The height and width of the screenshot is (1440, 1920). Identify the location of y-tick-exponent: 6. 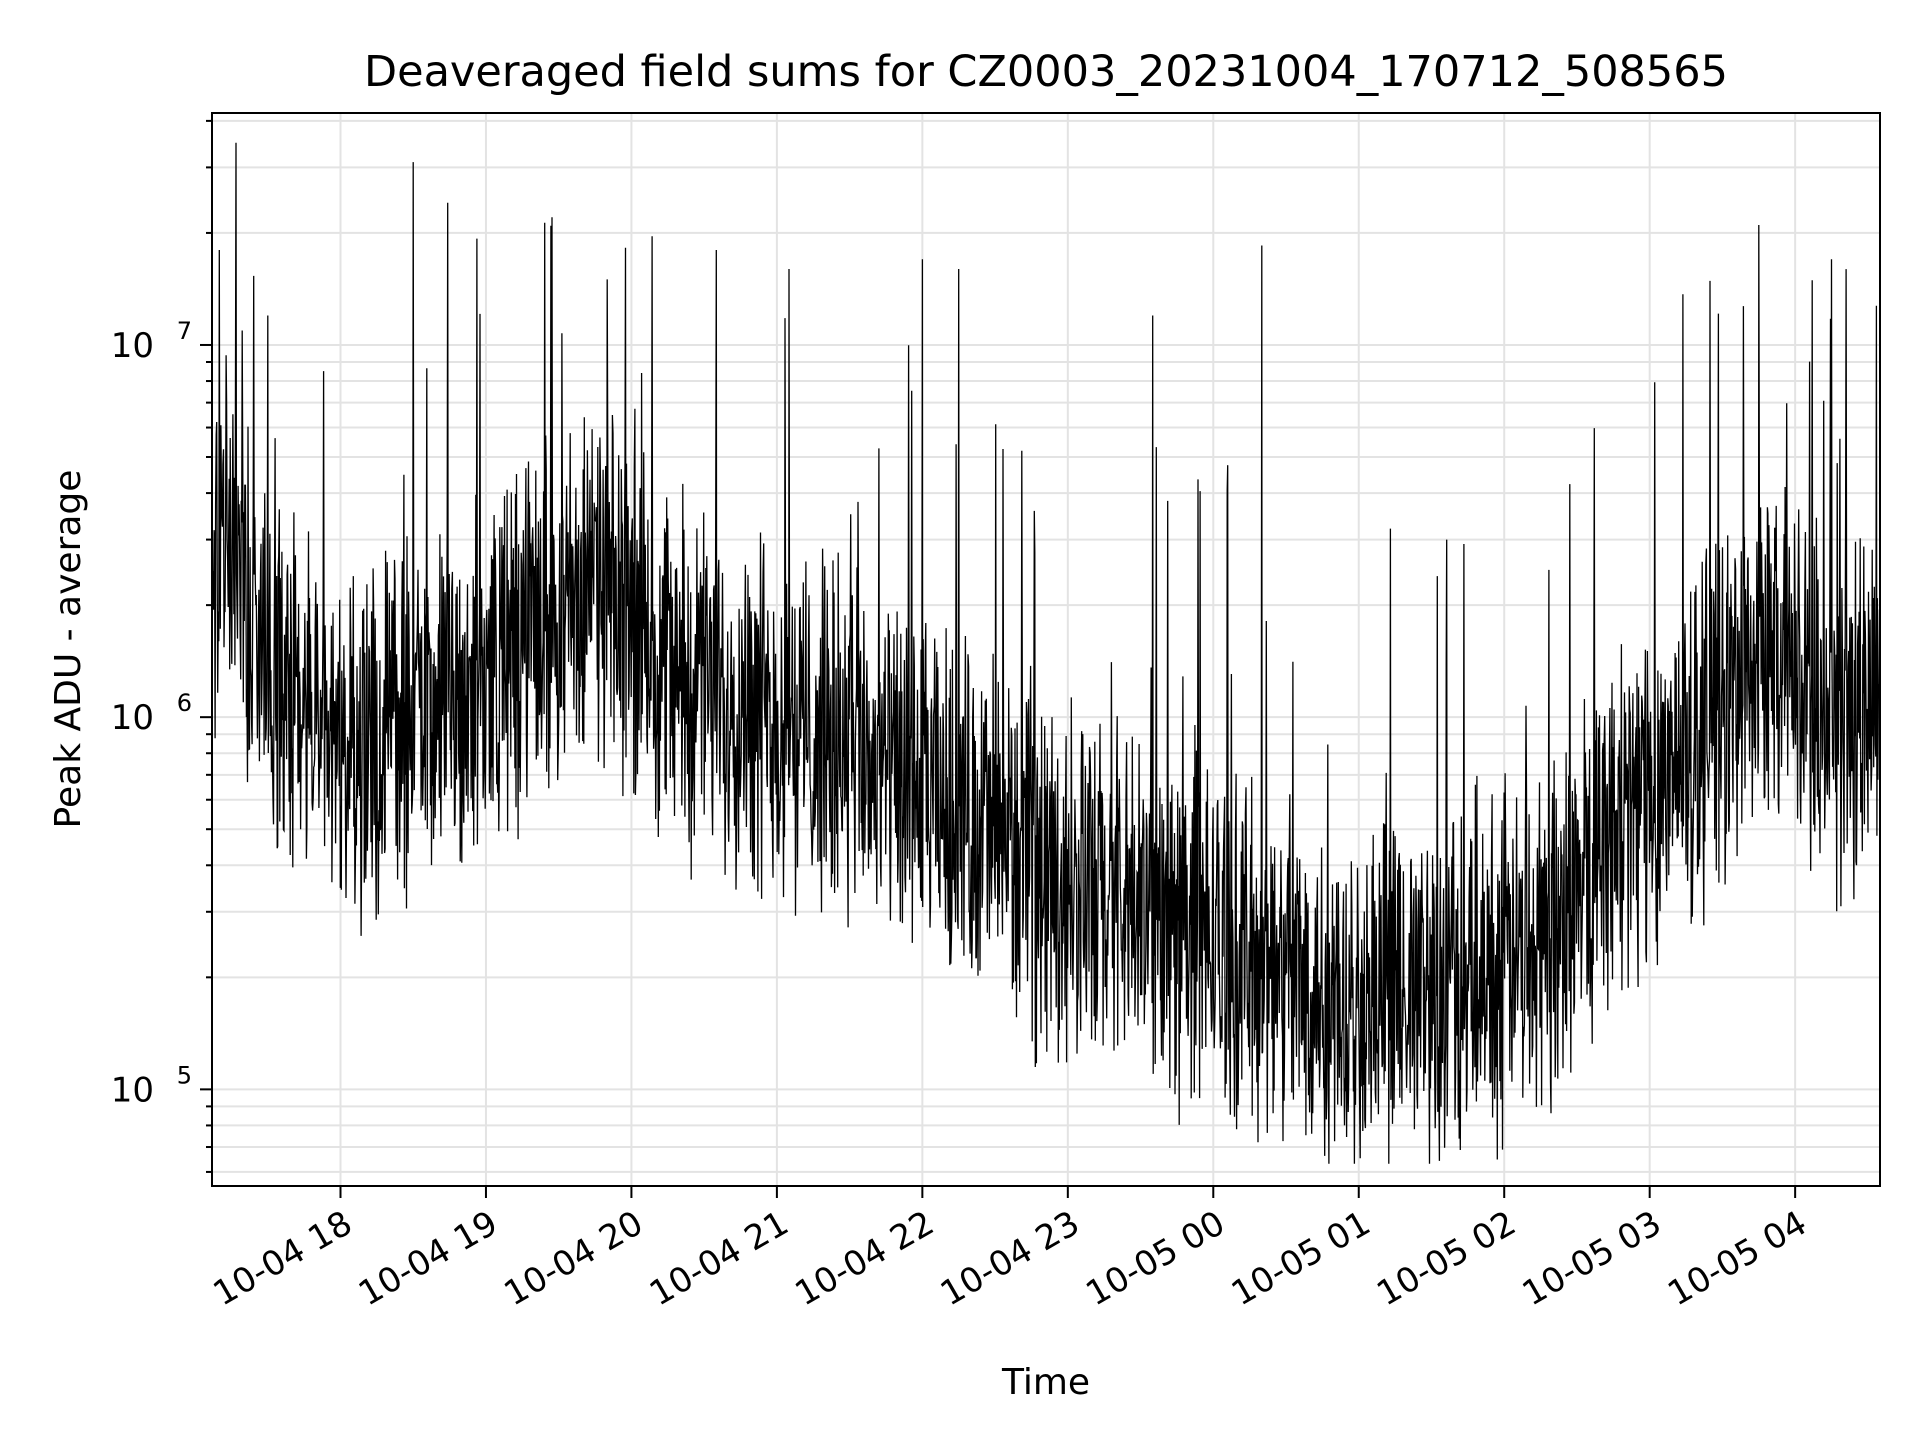
(184, 703).